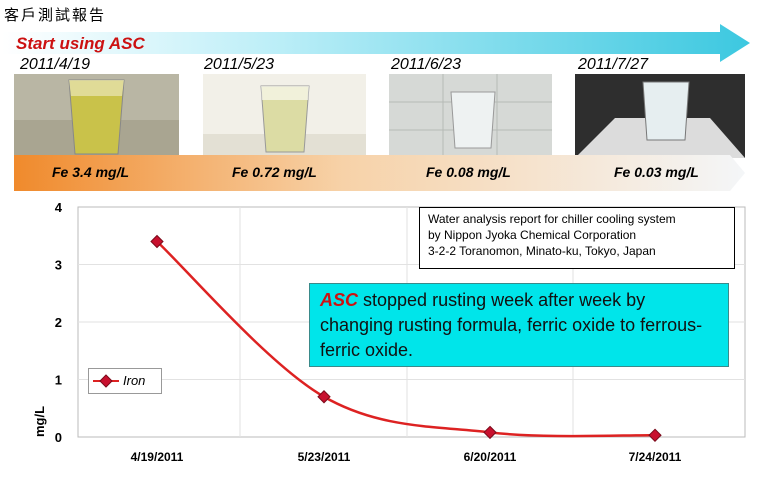 Image resolution: width=773 pixels, height=484 pixels. What do you see at coordinates (490, 457) in the screenshot?
I see `x-tick-label: 6/20/2011` at bounding box center [490, 457].